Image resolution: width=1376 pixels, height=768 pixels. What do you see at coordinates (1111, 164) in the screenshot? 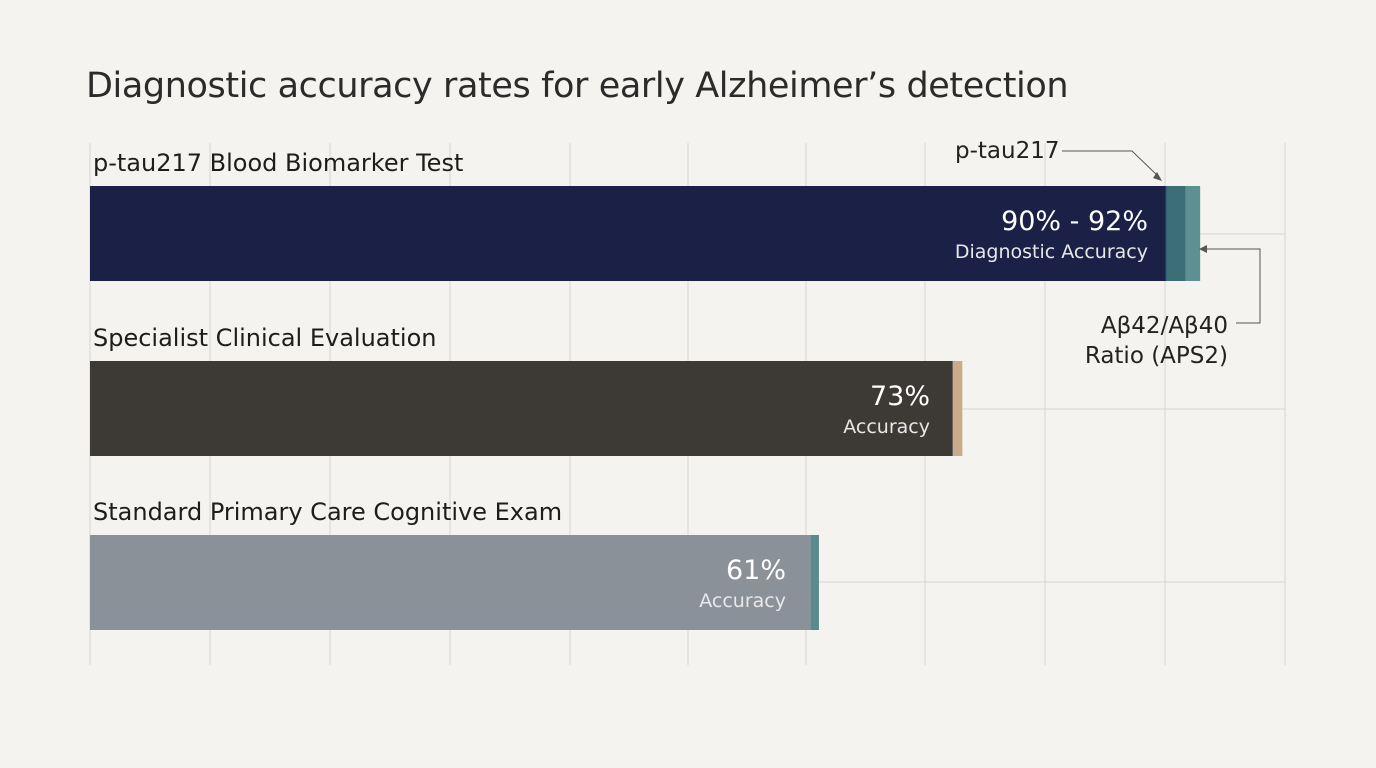
I see `leader-ptau217` at bounding box center [1111, 164].